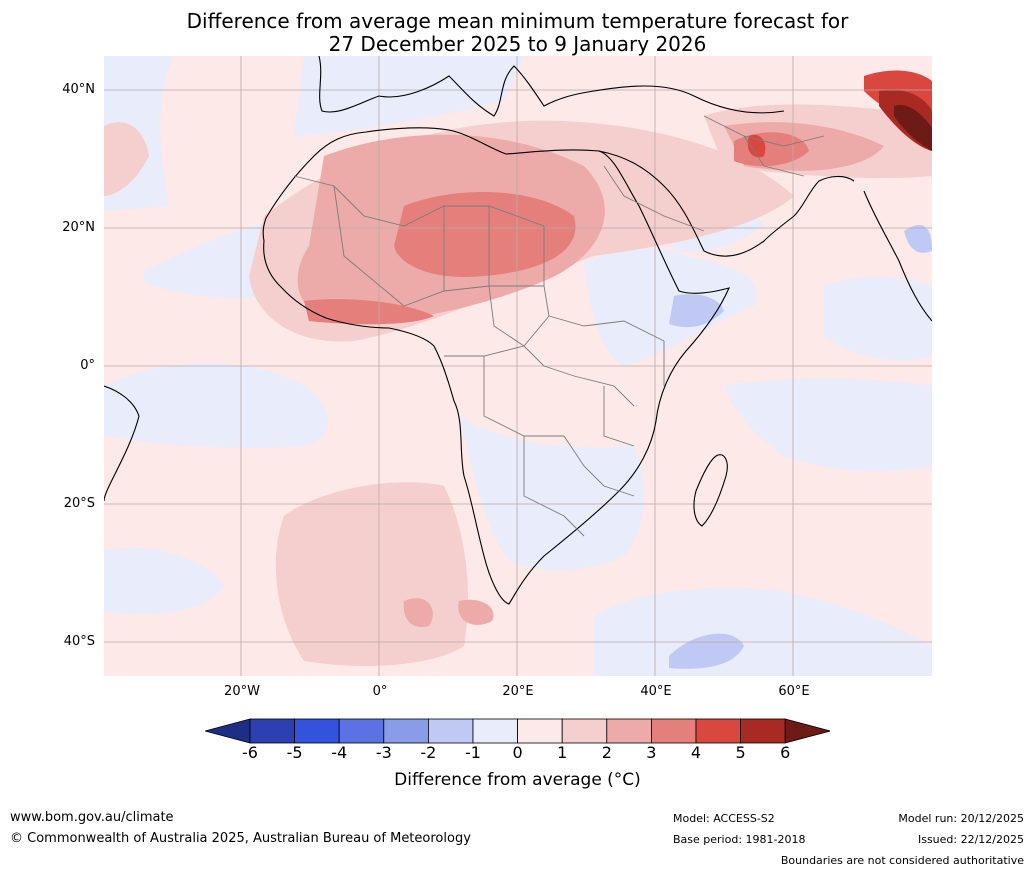 The height and width of the screenshot is (873, 1035). Describe the element at coordinates (517, 752) in the screenshot. I see `colorbar-tick-label: 0` at that location.